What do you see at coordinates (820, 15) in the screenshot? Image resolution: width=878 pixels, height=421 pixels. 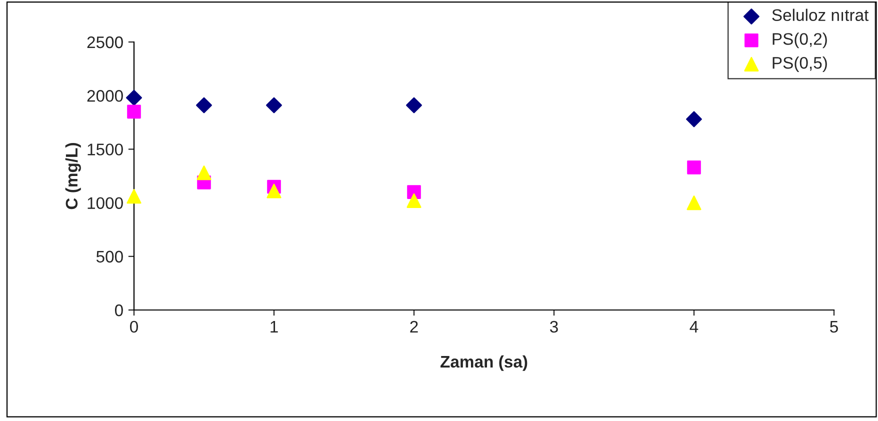 I see `legend-label: Seluloz nıtrat` at bounding box center [820, 15].